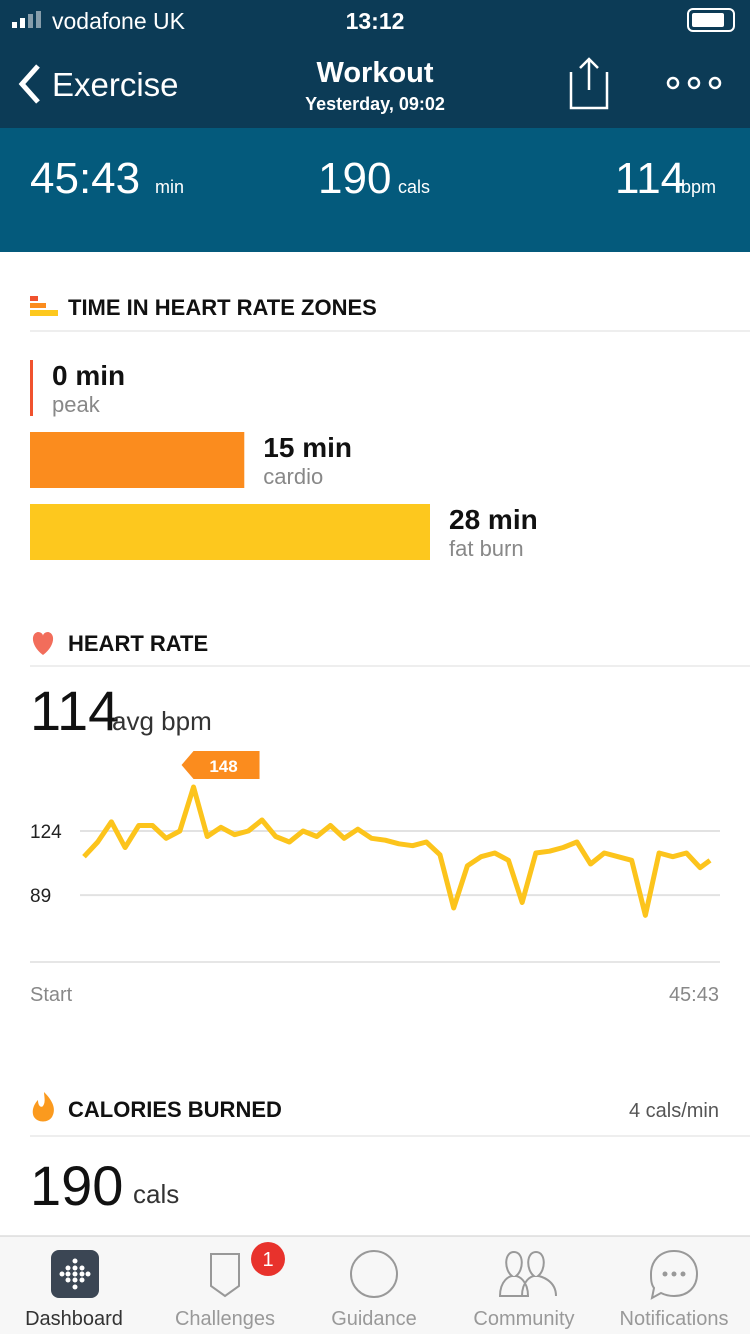  Describe the element at coordinates (694, 83) in the screenshot. I see `more-icon` at that location.